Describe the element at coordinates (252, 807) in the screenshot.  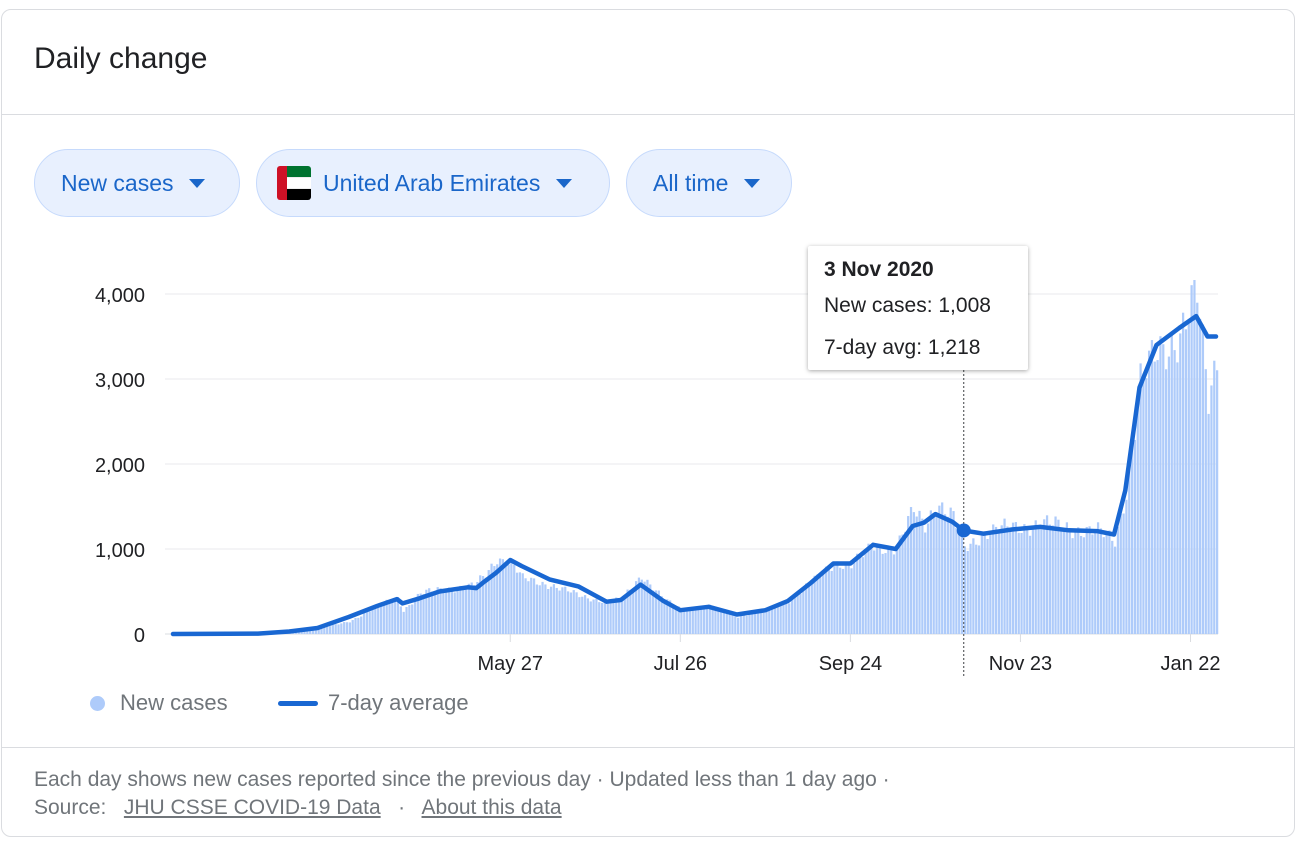
I see `source-link: JHU CSSE COVID-19 Data` at that location.